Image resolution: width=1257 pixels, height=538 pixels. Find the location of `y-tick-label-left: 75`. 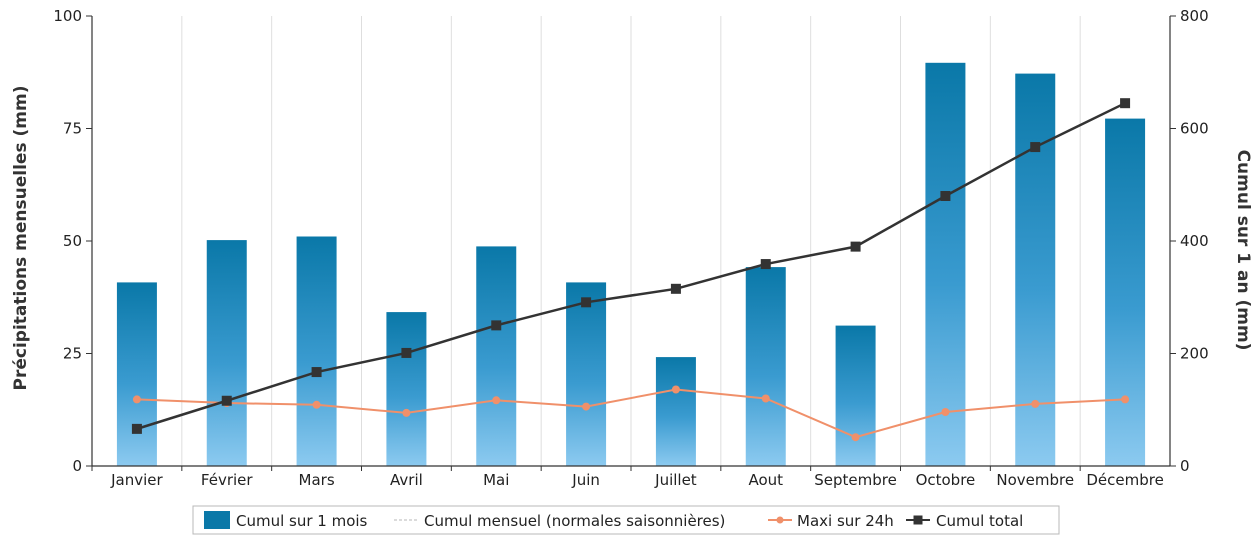

y-tick-label-left: 75 is located at coordinates (72, 129).